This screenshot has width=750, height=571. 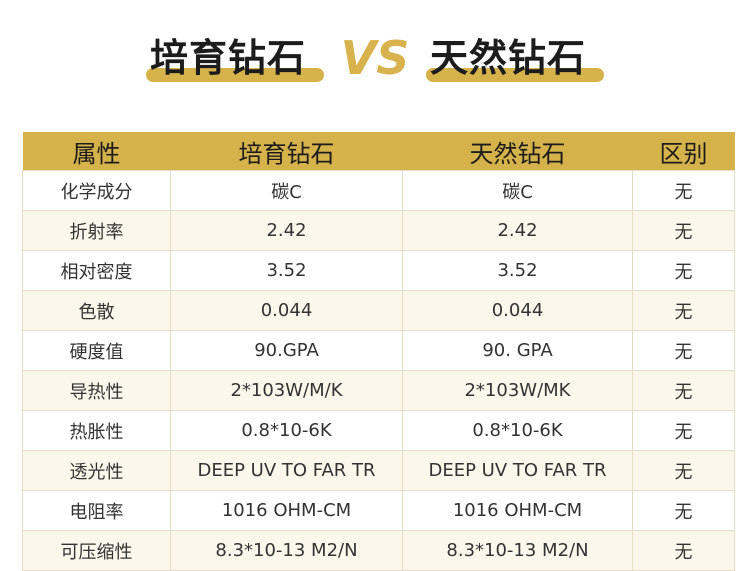 What do you see at coordinates (286, 350) in the screenshot?
I see `lab-grown-cell: 90.GPA` at bounding box center [286, 350].